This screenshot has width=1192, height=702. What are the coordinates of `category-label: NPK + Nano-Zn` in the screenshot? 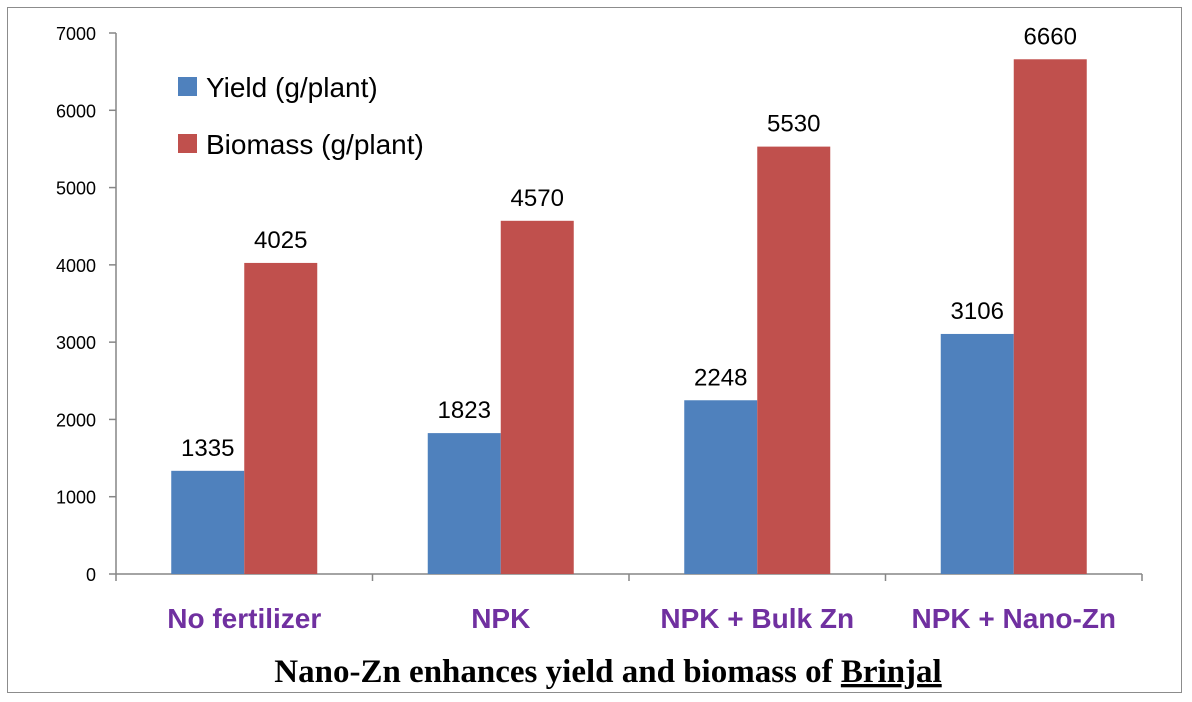 It's located at (1013, 618).